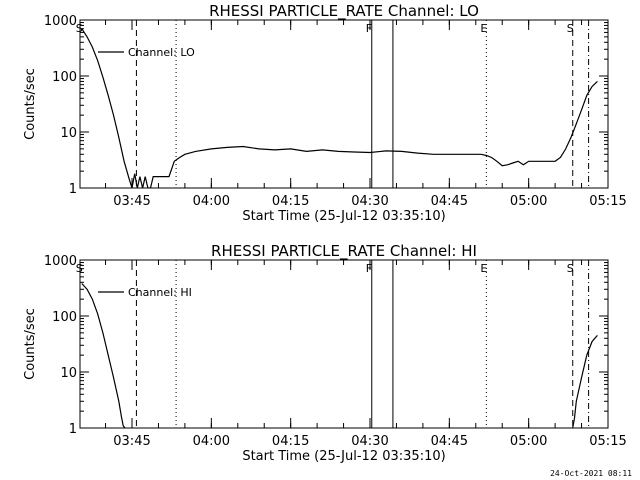  What do you see at coordinates (161, 52) in the screenshot?
I see `legend-label: Channel: LO` at bounding box center [161, 52].